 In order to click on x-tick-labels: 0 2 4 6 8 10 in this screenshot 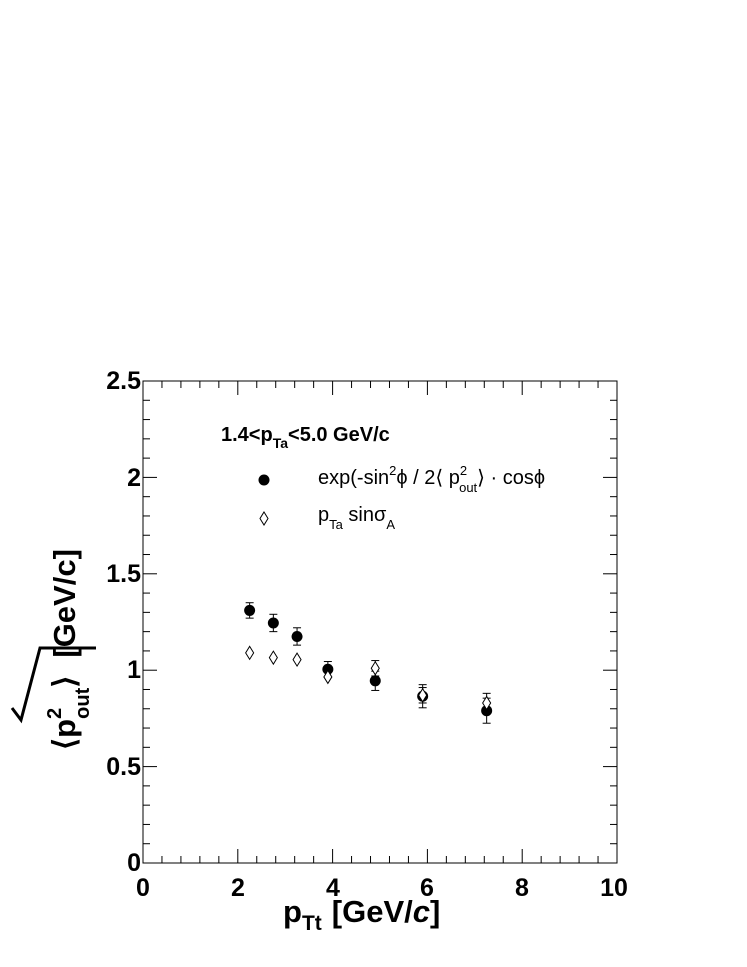, I will do `click(382, 888)`.